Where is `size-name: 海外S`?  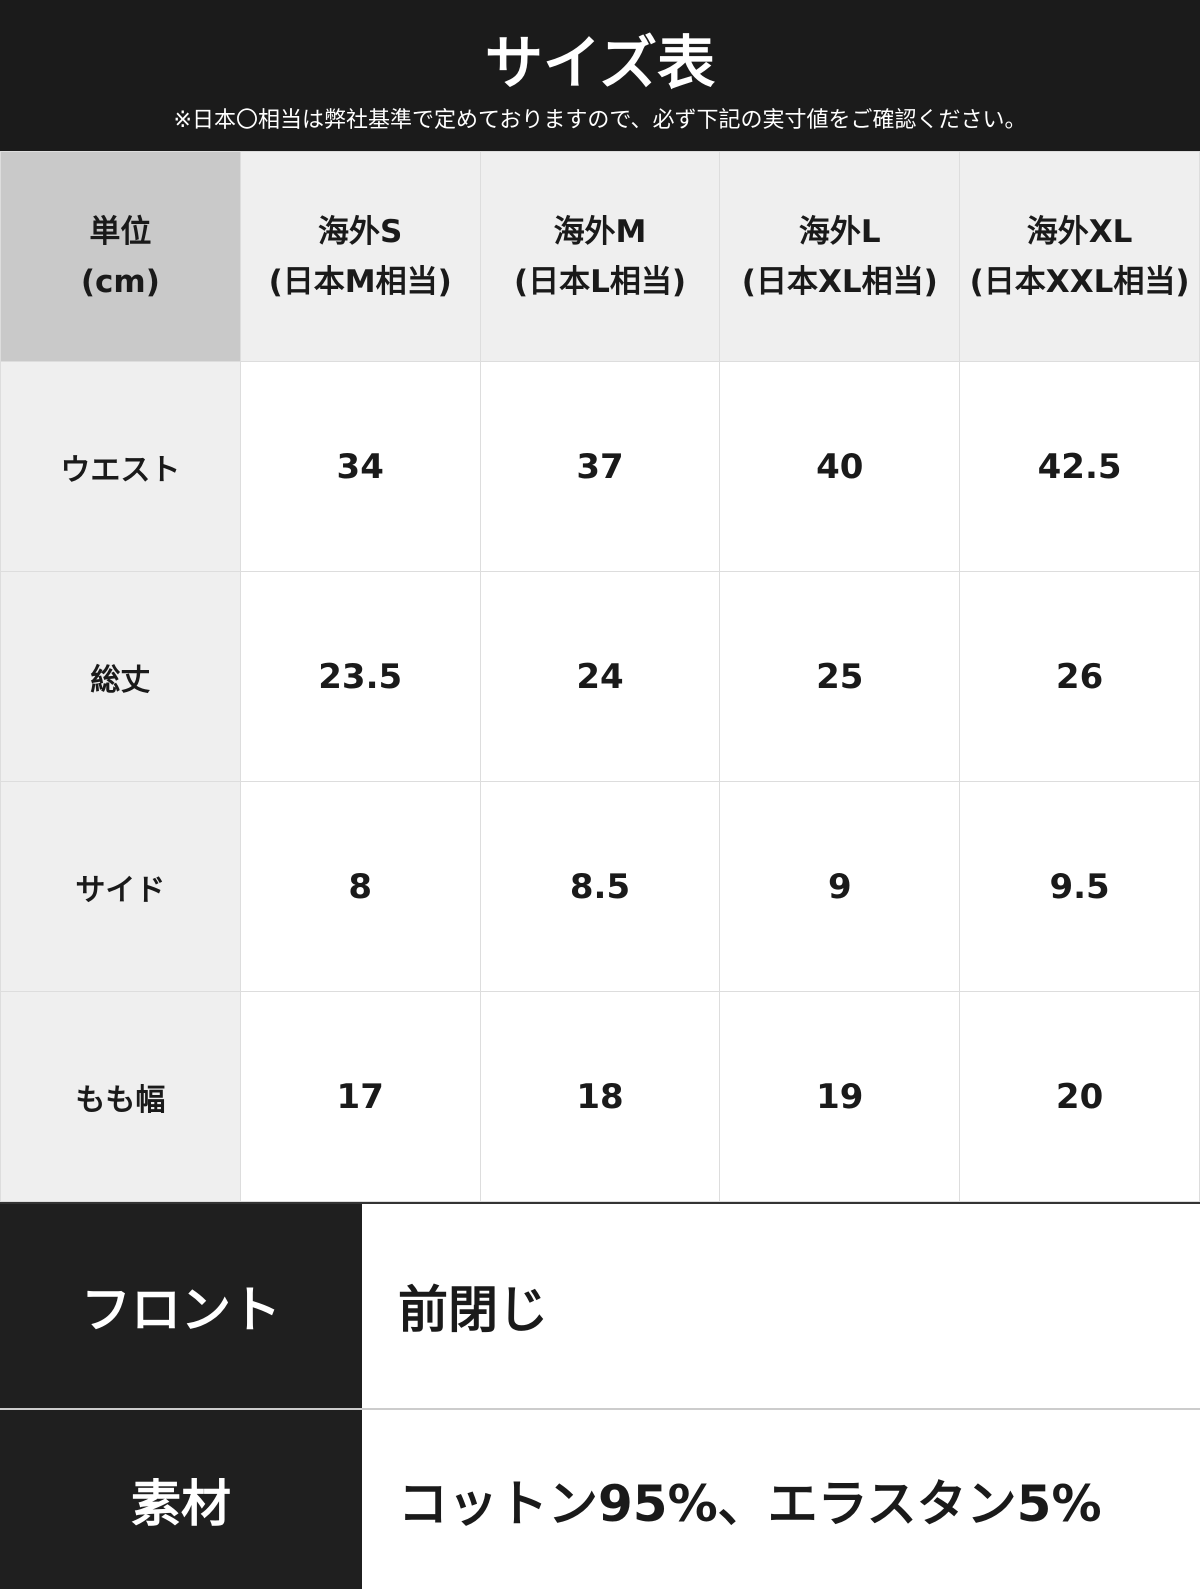
size-name: 海外S is located at coordinates (360, 231).